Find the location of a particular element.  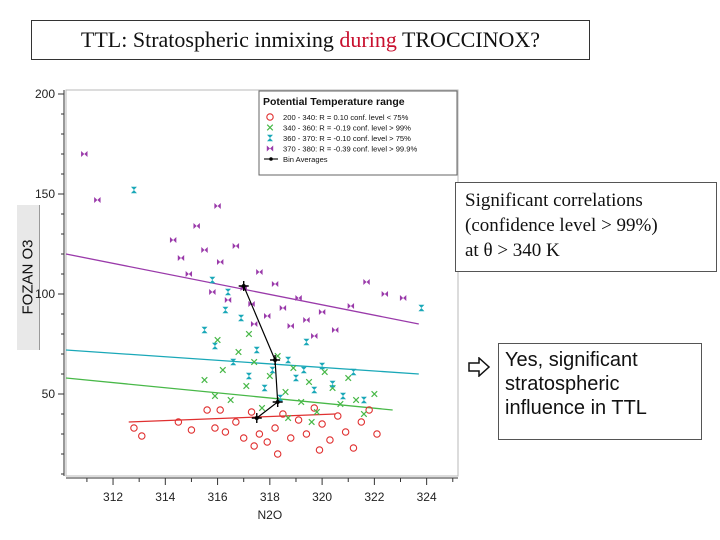

x-tick-label: 316 is located at coordinates (218, 497).